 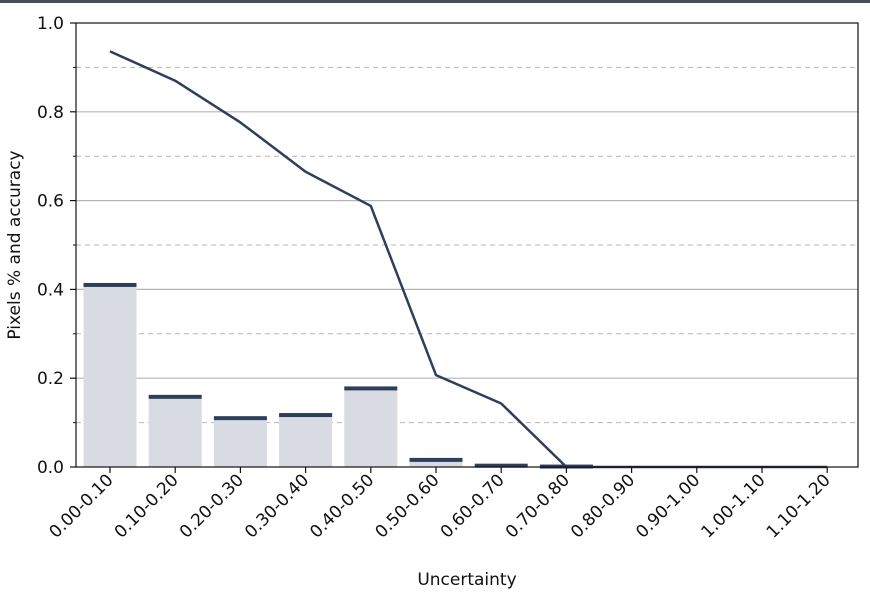 I want to click on y-tick-label: 1.0, so click(x=50, y=24).